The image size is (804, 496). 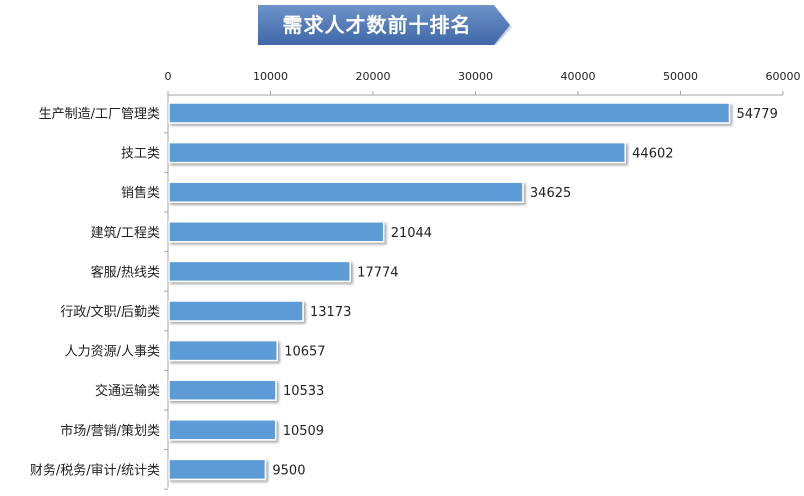 I want to click on title-banner: 需求人才数前十排名, so click(x=386, y=25).